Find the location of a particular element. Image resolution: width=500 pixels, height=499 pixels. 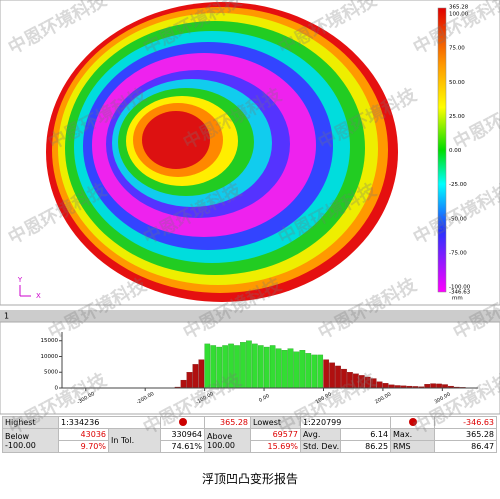

colorbar-label: -346.63 is located at coordinates (460, 293).